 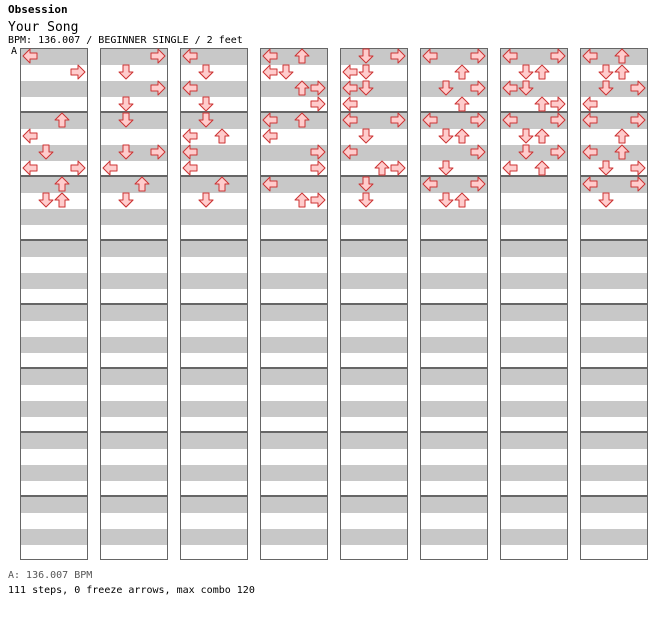 What do you see at coordinates (14, 51) in the screenshot?
I see `bpm-marker-label: A` at bounding box center [14, 51].